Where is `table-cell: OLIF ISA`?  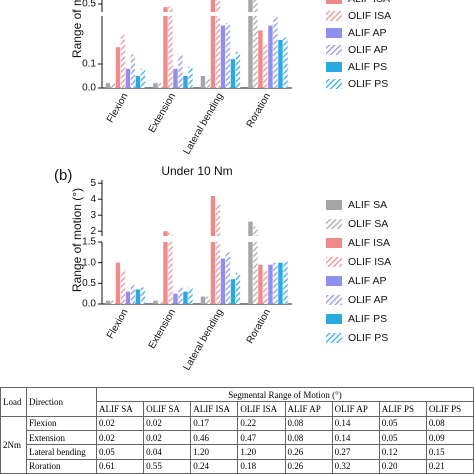 table-cell: OLIF ISA is located at coordinates (261, 409).